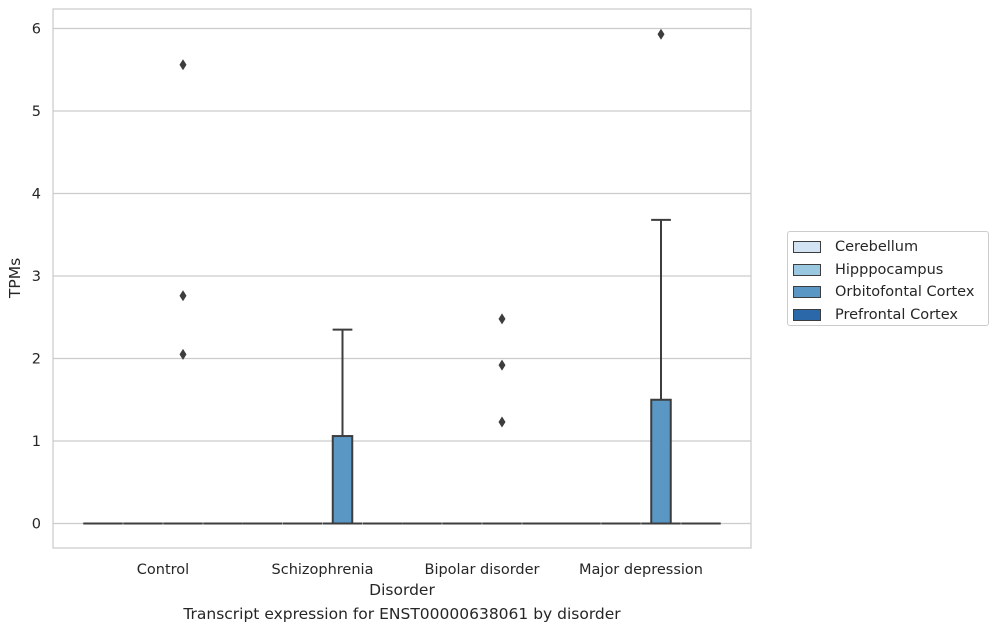 This screenshot has width=999, height=634. I want to click on y-tick-label: 1, so click(36, 442).